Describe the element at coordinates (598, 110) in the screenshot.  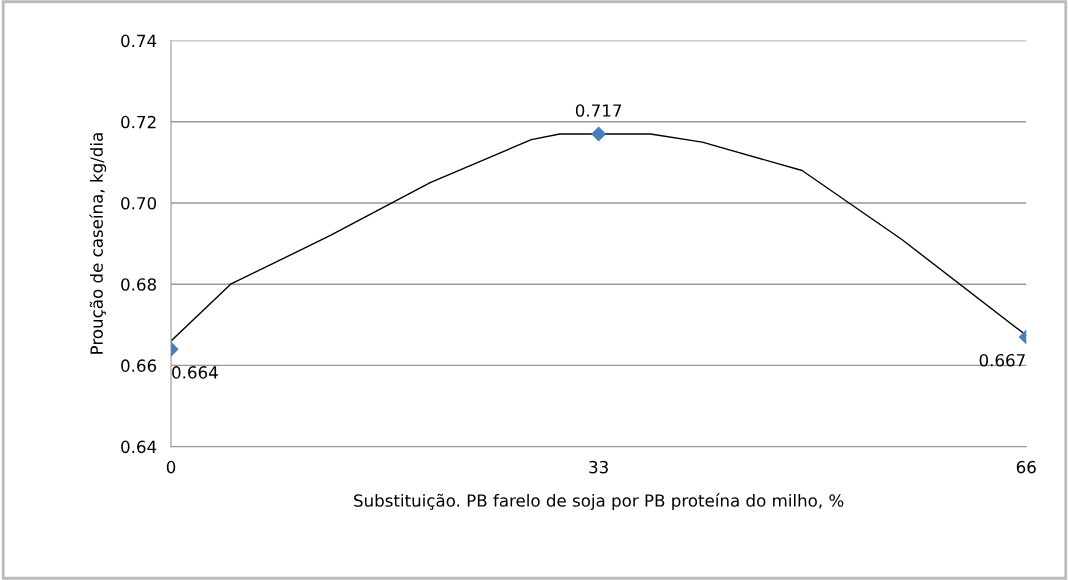
I see `data-label: 0.717` at that location.